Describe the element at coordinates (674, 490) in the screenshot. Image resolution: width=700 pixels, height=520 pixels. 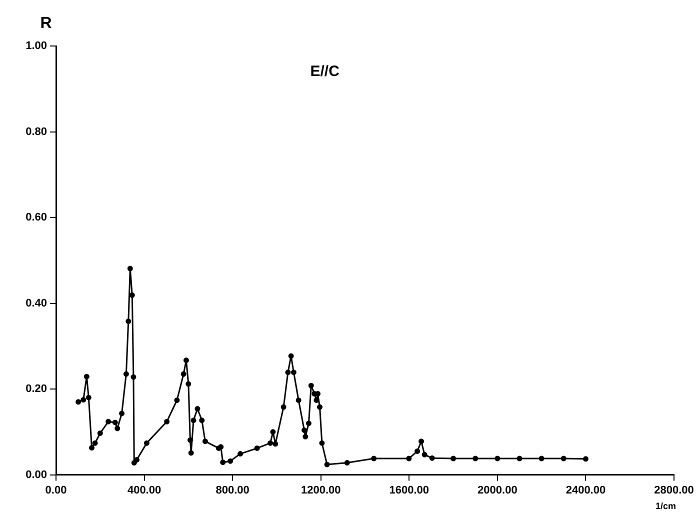
I see `x-tick-label: 2800.00` at that location.